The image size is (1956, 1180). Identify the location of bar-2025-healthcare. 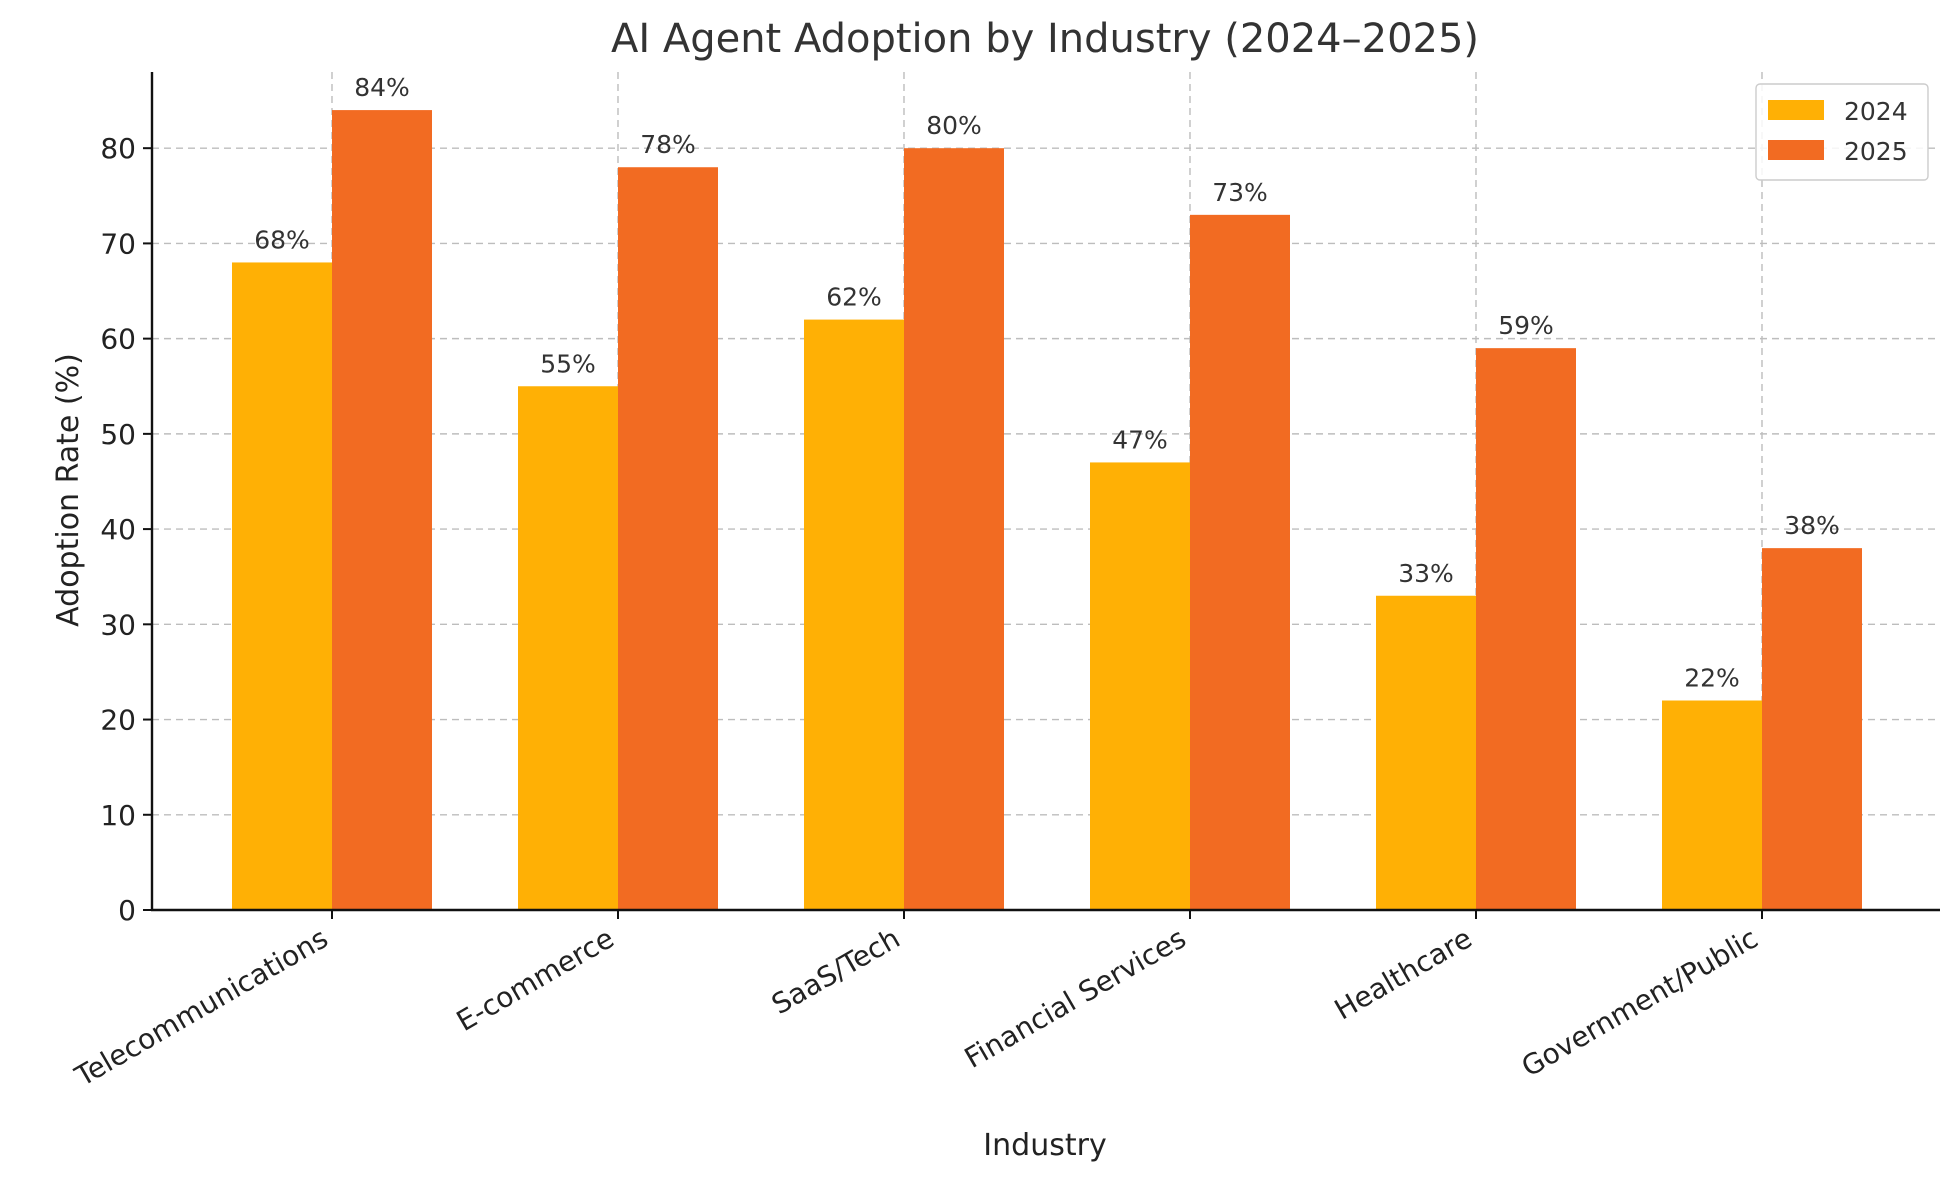
(1526, 629).